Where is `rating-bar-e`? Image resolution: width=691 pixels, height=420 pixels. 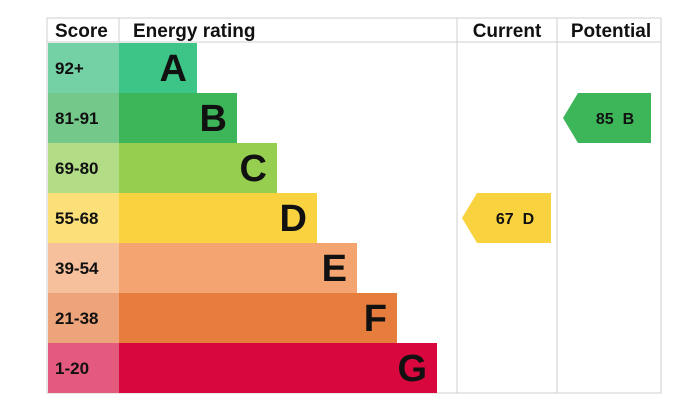
rating-bar-e is located at coordinates (238, 268).